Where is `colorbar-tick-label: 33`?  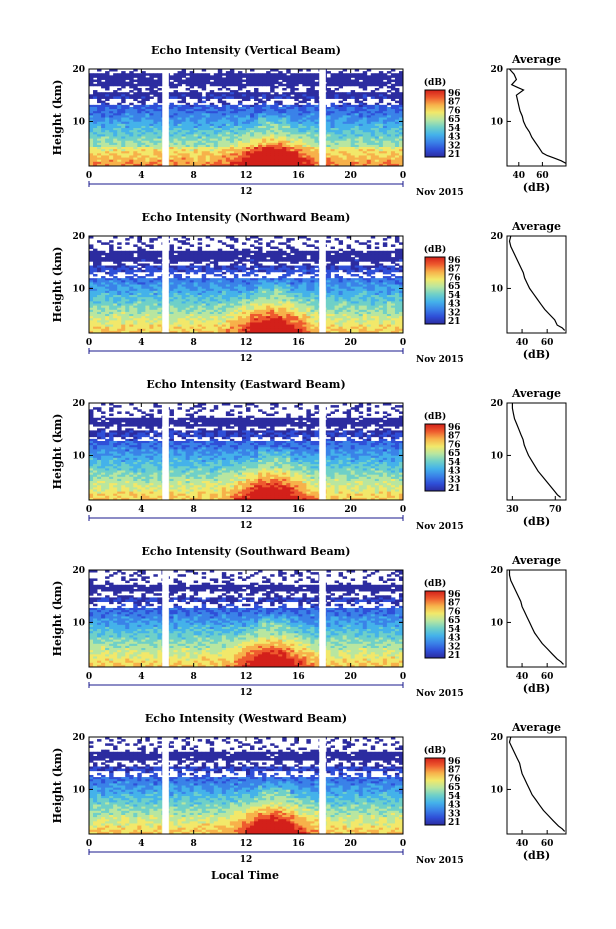 colorbar-tick-label: 33 is located at coordinates (454, 480).